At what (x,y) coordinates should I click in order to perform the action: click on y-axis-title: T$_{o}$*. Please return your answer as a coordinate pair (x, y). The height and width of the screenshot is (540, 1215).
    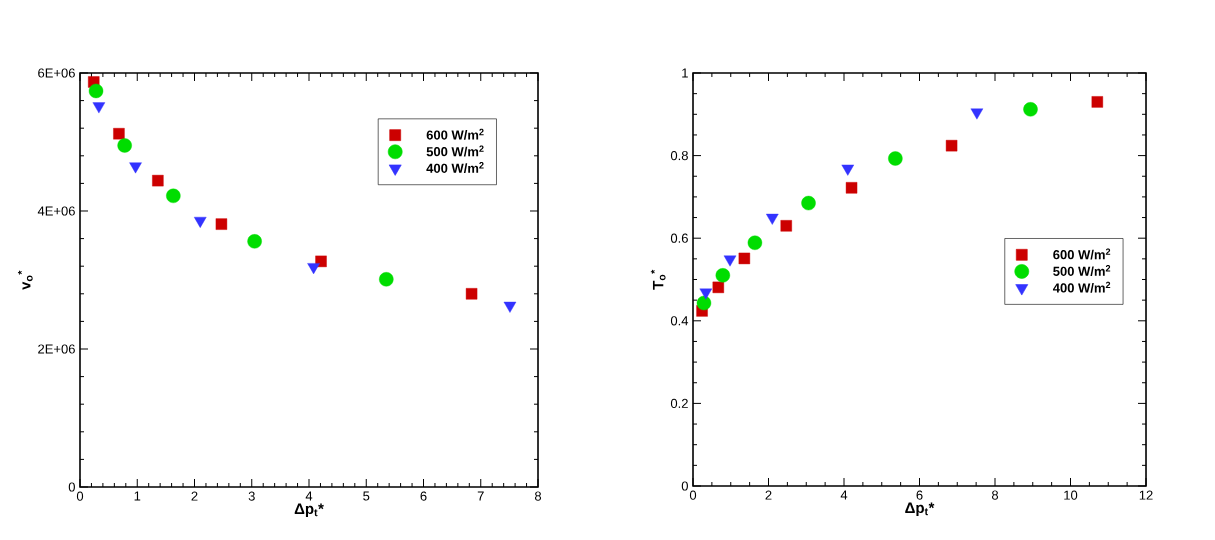
    Looking at the image, I should click on (658, 279).